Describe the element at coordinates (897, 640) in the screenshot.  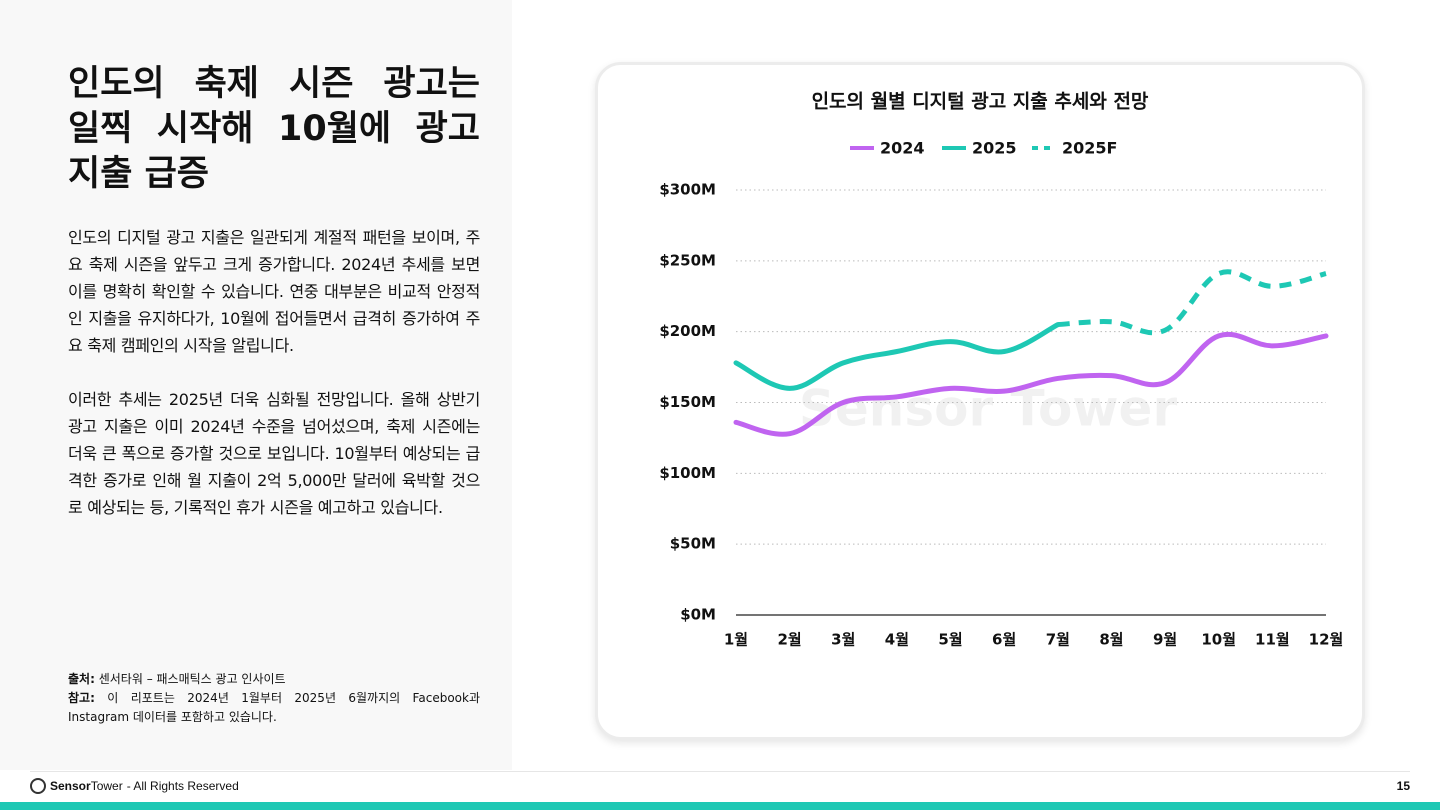
I see `x-tick-label: 4월` at that location.